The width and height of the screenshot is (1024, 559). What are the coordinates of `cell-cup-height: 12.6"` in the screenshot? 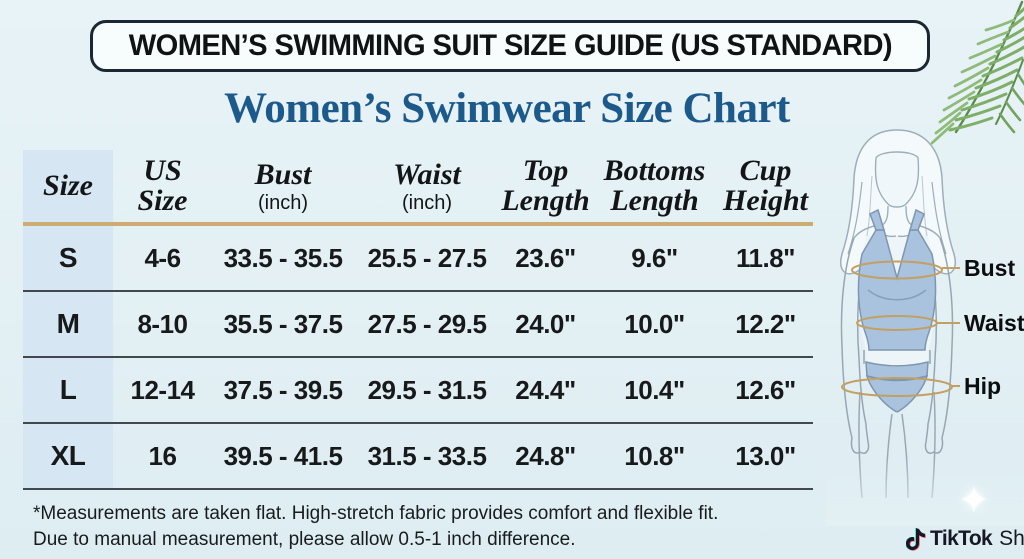 It's located at (765, 389).